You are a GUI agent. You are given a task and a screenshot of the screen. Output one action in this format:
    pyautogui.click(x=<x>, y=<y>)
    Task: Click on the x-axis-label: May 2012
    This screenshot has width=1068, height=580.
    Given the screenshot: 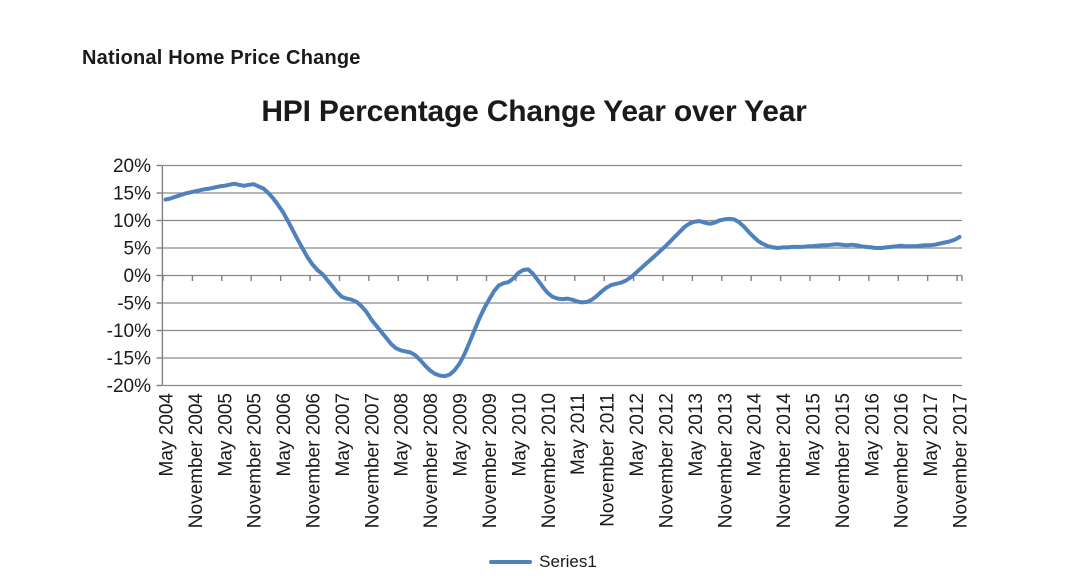 What is the action you would take?
    pyautogui.click(x=637, y=434)
    